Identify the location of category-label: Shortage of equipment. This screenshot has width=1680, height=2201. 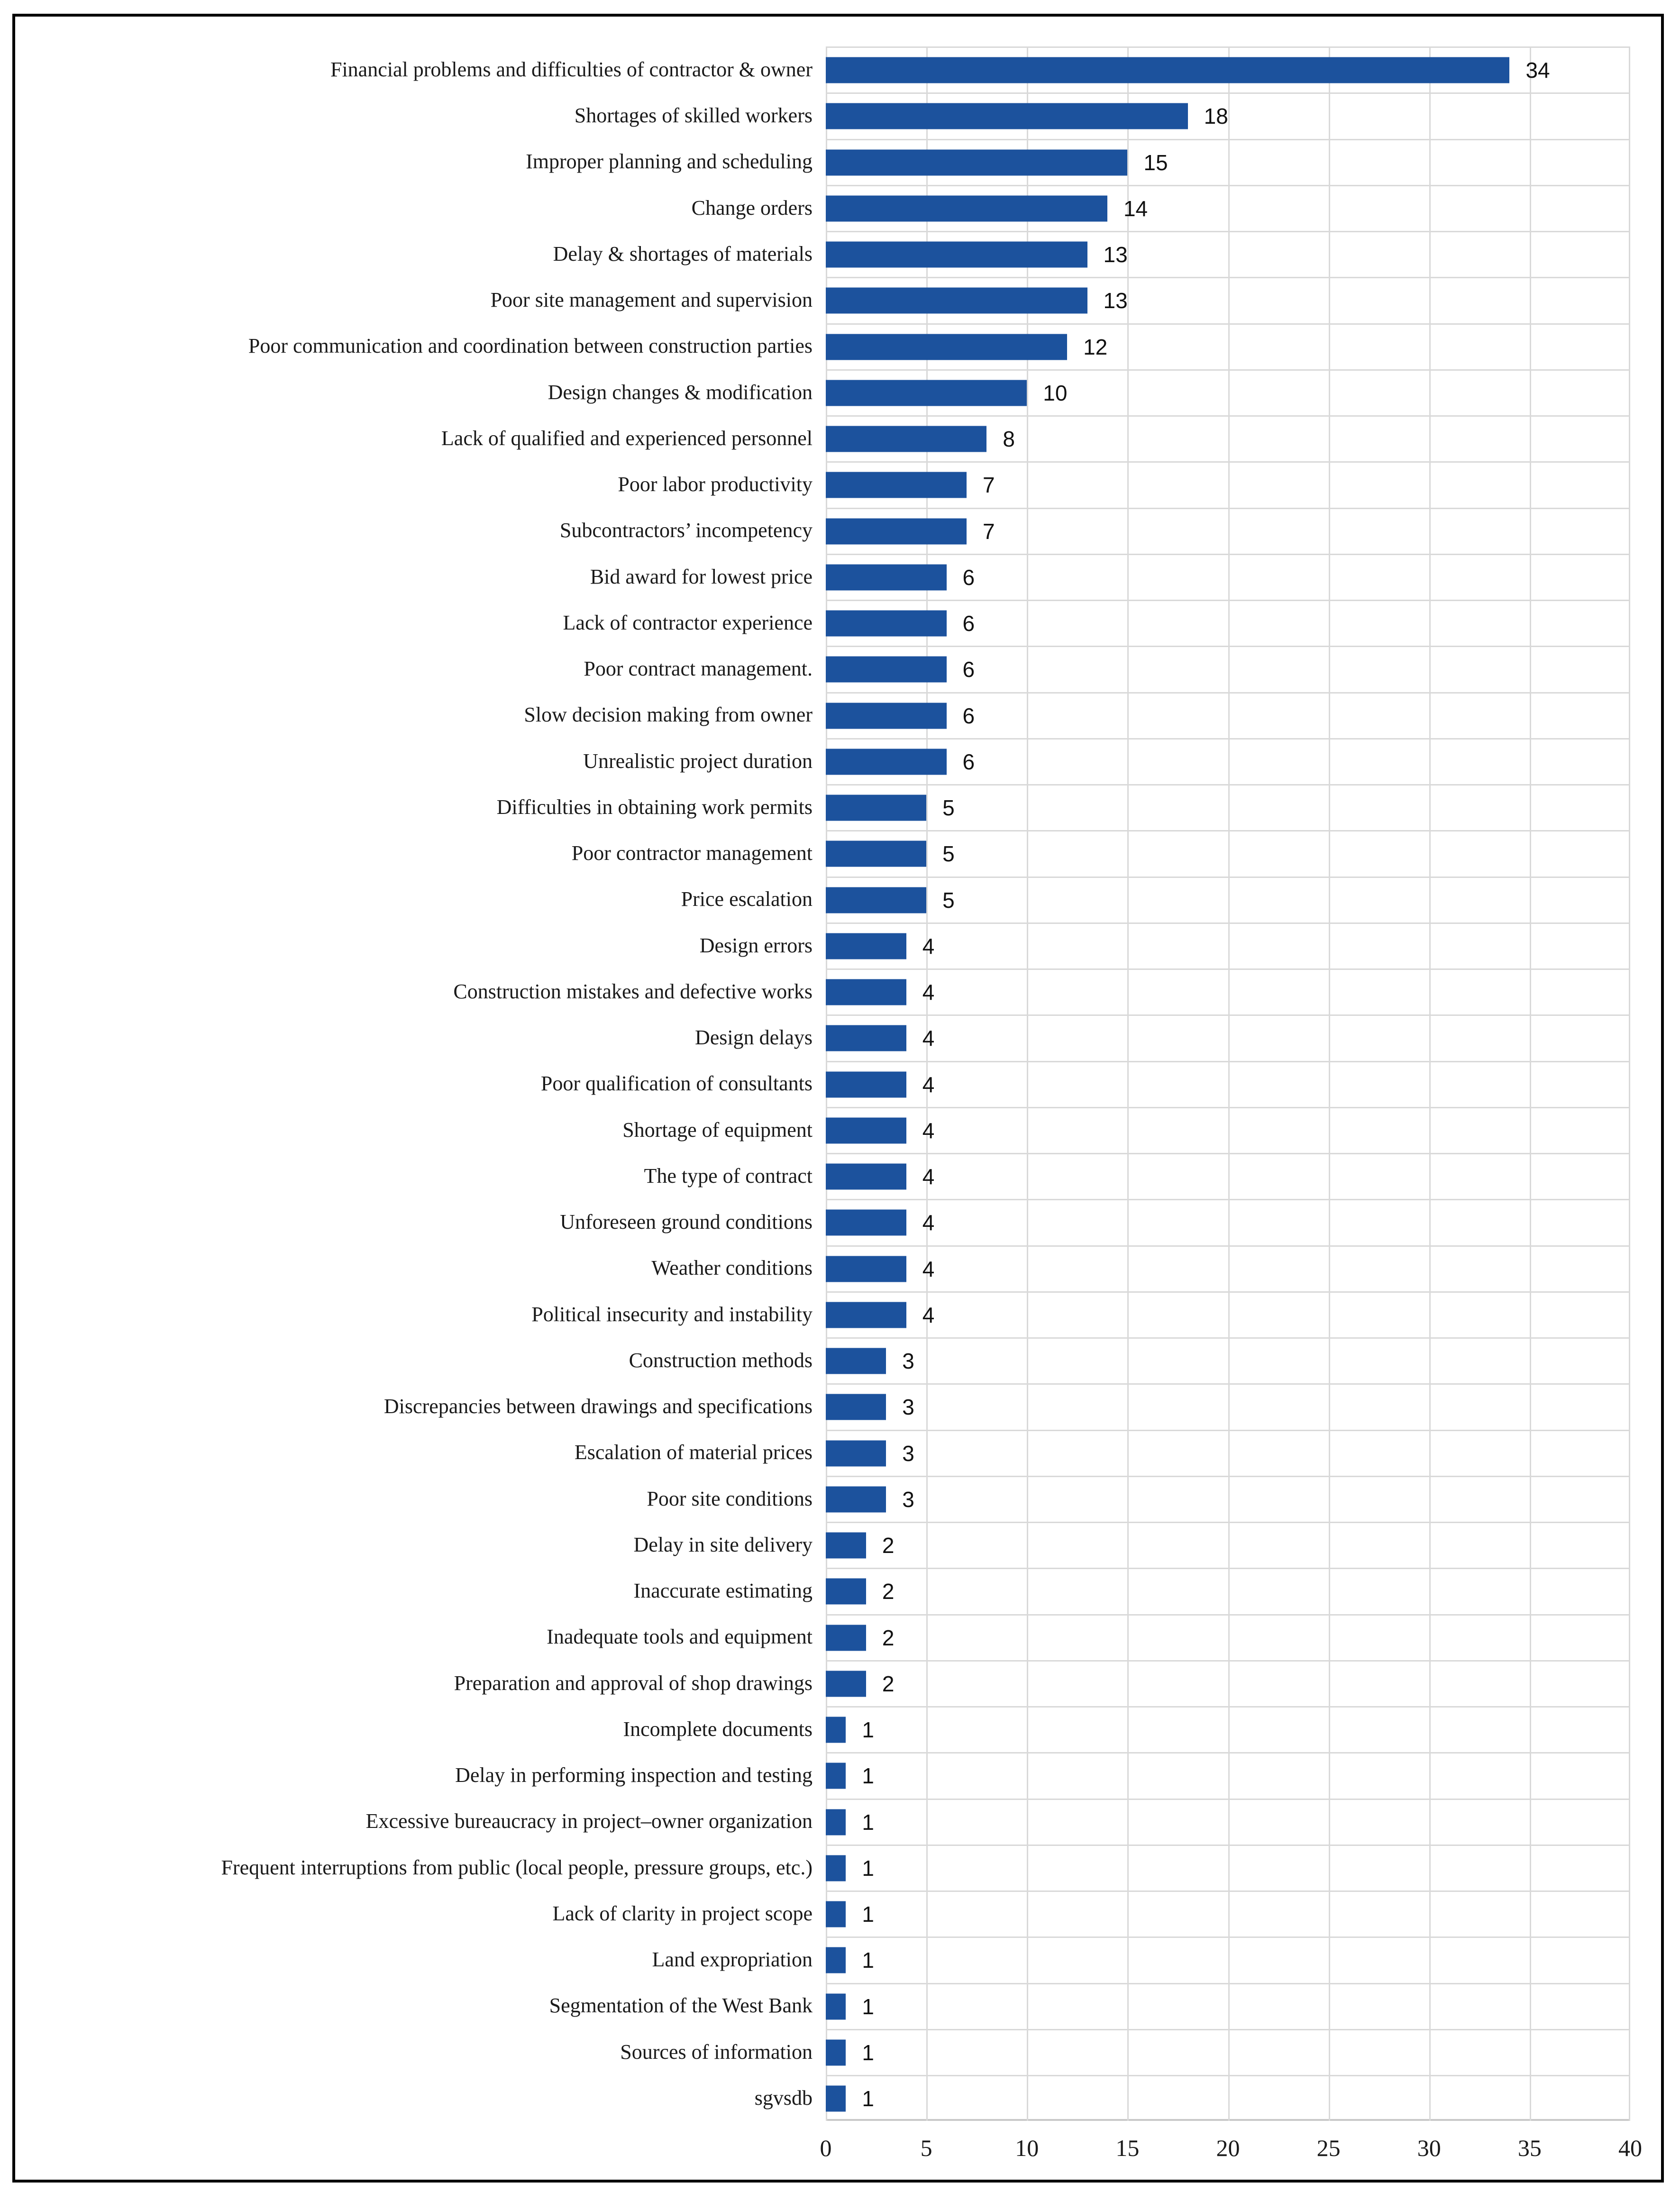
(718, 1130).